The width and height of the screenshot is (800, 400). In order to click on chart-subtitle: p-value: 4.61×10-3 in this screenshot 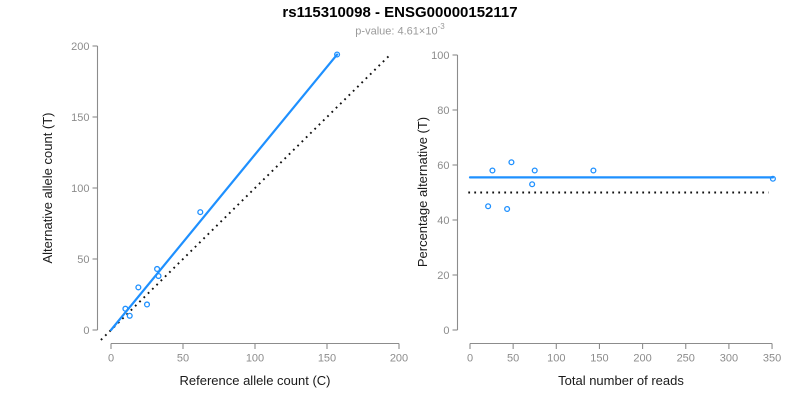, I will do `click(400, 30)`.